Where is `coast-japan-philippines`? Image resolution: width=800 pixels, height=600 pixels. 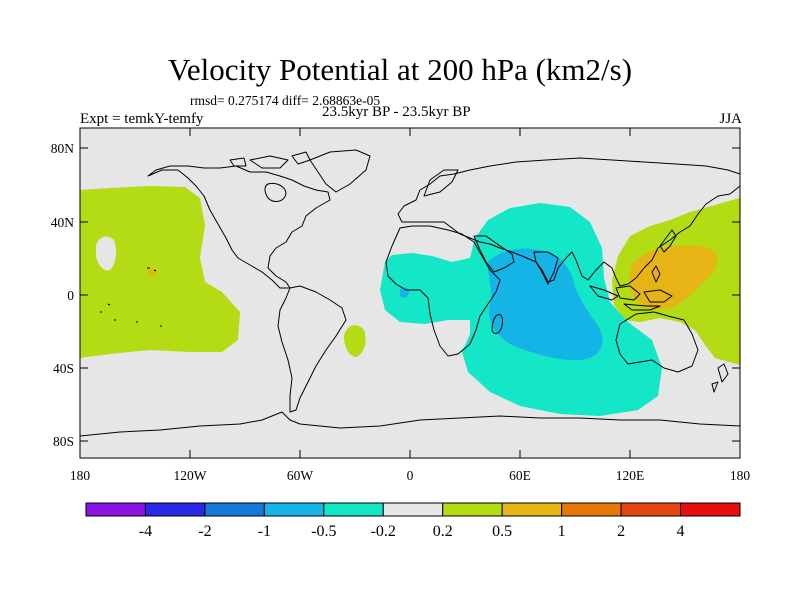
coast-japan-philippines is located at coordinates (664, 256).